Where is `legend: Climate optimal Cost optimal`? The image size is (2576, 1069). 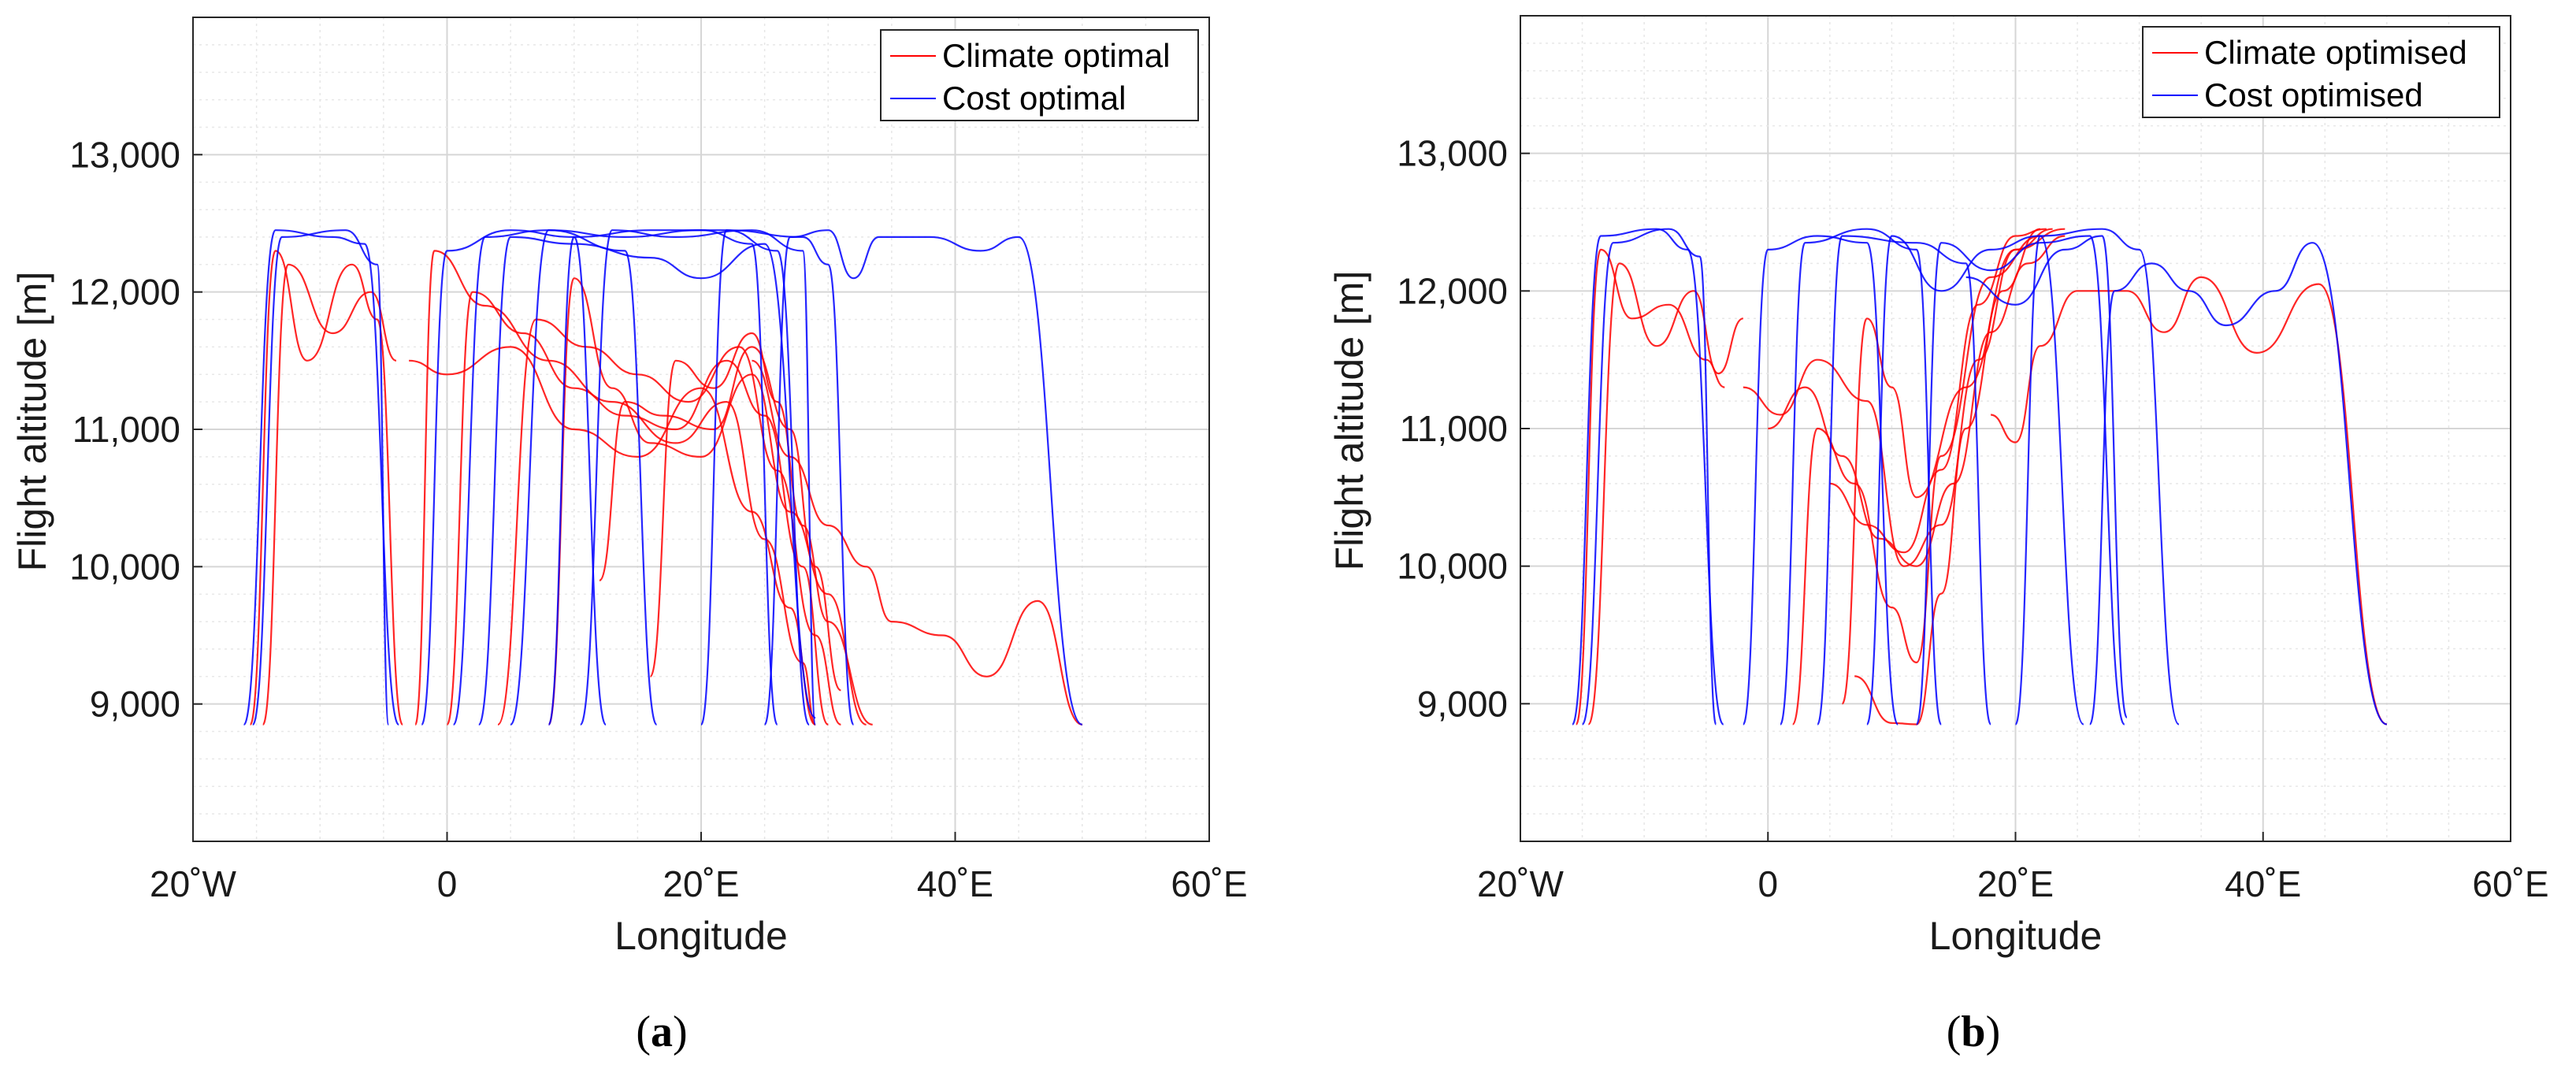 legend: Climate optimal Cost optimal is located at coordinates (1039, 75).